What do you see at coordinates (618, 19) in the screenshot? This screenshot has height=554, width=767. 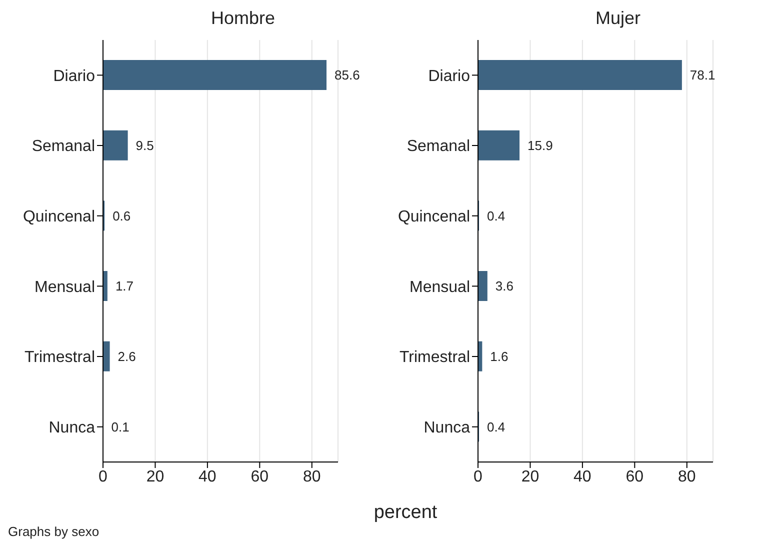 I see `chart-title: Mujer` at bounding box center [618, 19].